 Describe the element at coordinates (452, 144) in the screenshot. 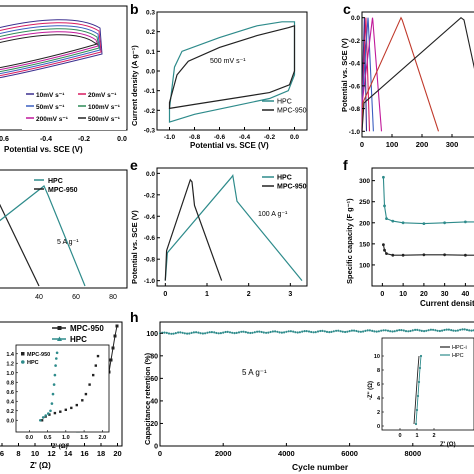

I see `x-tick-c-3: 300` at that location.